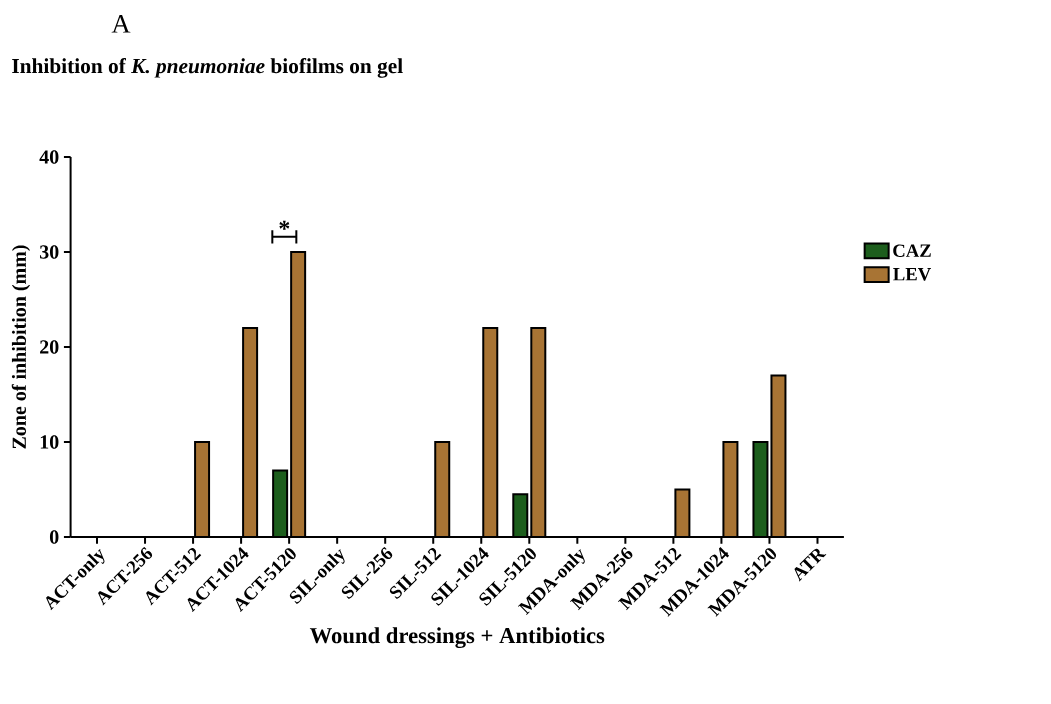 The width and height of the screenshot is (1051, 704). I want to click on y-tick-label: 0, so click(54, 537).